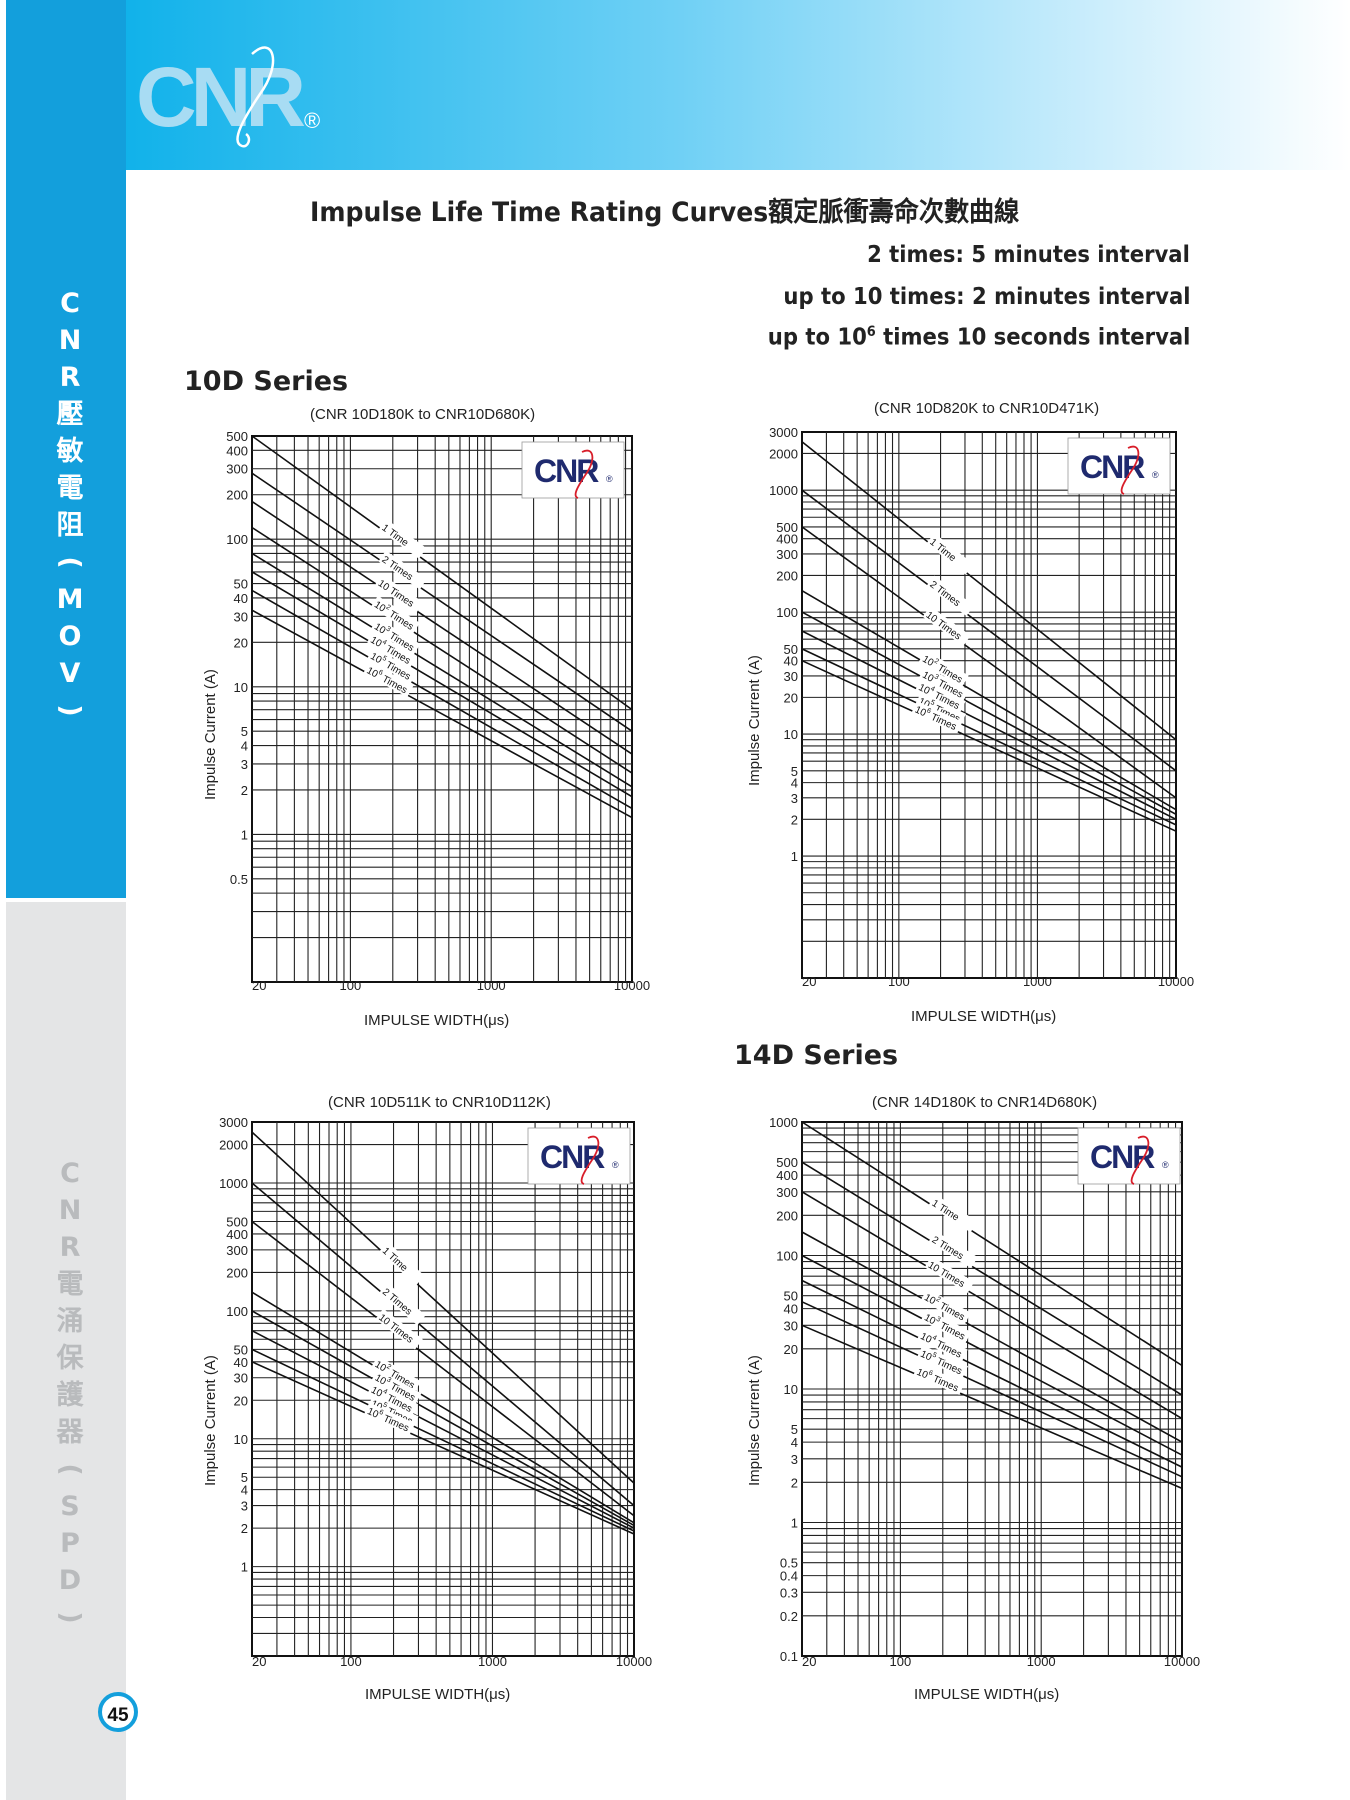 This screenshot has width=1350, height=1800. What do you see at coordinates (244, 731) in the screenshot?
I see `y-tick-label: 5` at bounding box center [244, 731].